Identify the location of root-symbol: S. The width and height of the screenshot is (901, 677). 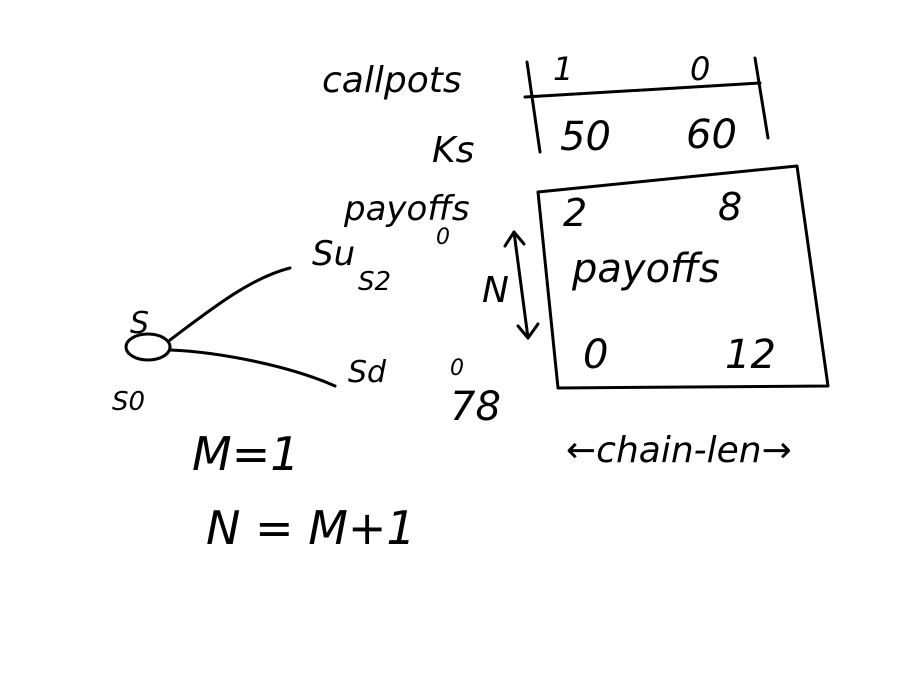
(139, 323).